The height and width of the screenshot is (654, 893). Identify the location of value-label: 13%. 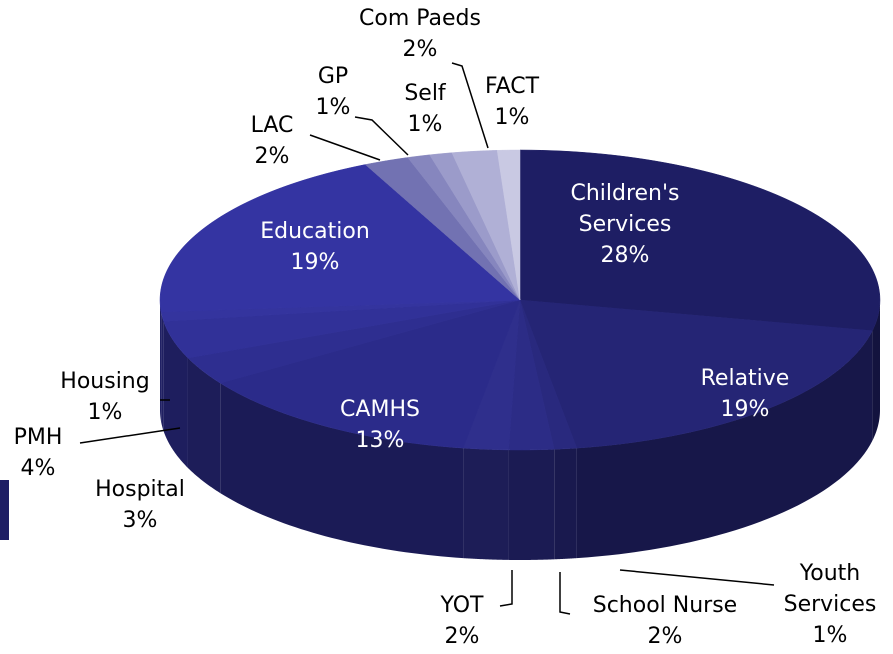
(380, 440).